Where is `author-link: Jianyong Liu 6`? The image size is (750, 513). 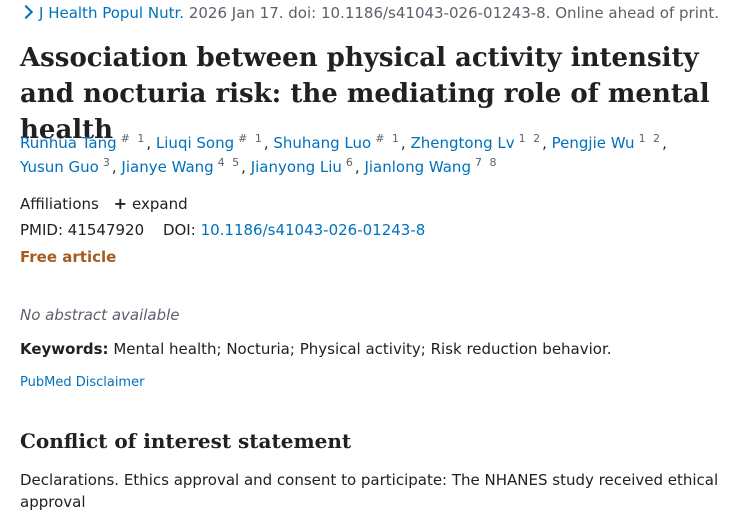
author-link: Jianyong Liu 6 is located at coordinates (302, 166).